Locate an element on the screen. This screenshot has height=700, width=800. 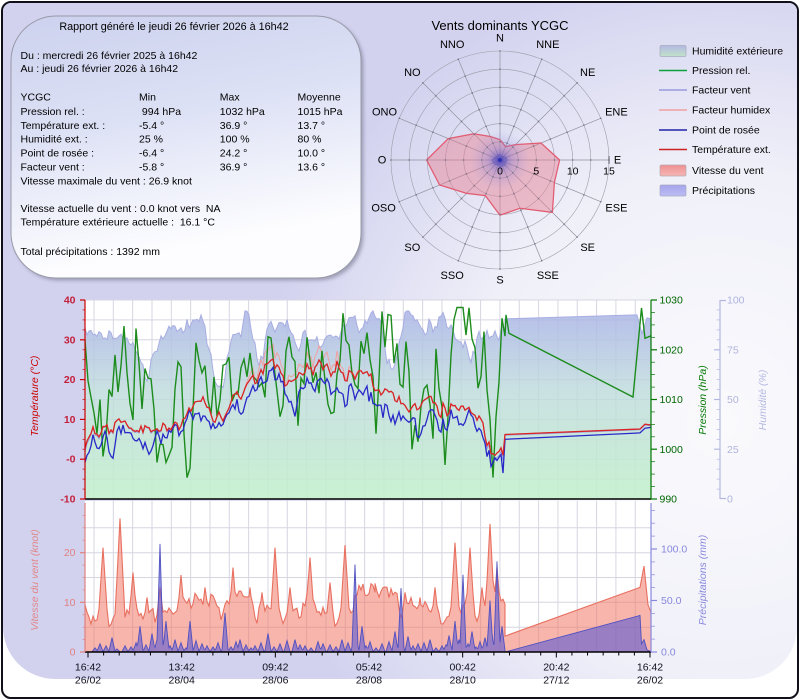
svg-text: SO is located at coordinates (412, 248).